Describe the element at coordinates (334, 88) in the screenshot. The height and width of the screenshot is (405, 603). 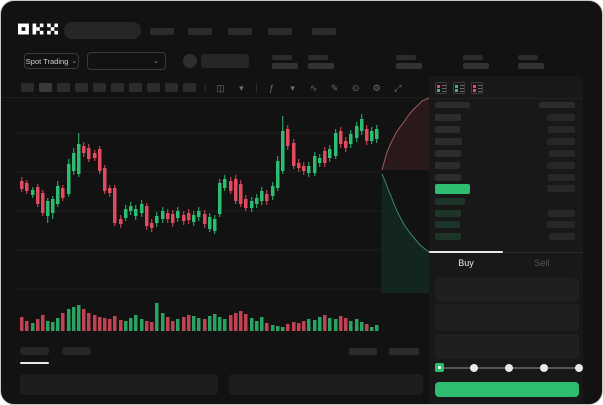
I see `draw-tool-icon: ✎` at that location.